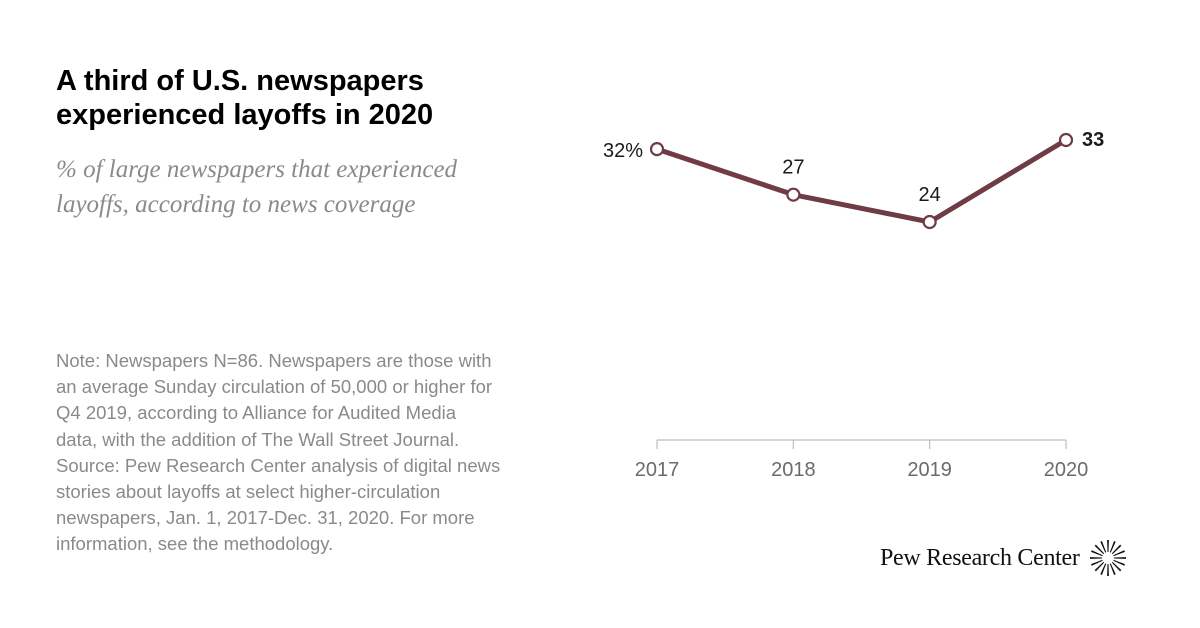  What do you see at coordinates (1093, 140) in the screenshot?
I see `data-label: 33` at bounding box center [1093, 140].